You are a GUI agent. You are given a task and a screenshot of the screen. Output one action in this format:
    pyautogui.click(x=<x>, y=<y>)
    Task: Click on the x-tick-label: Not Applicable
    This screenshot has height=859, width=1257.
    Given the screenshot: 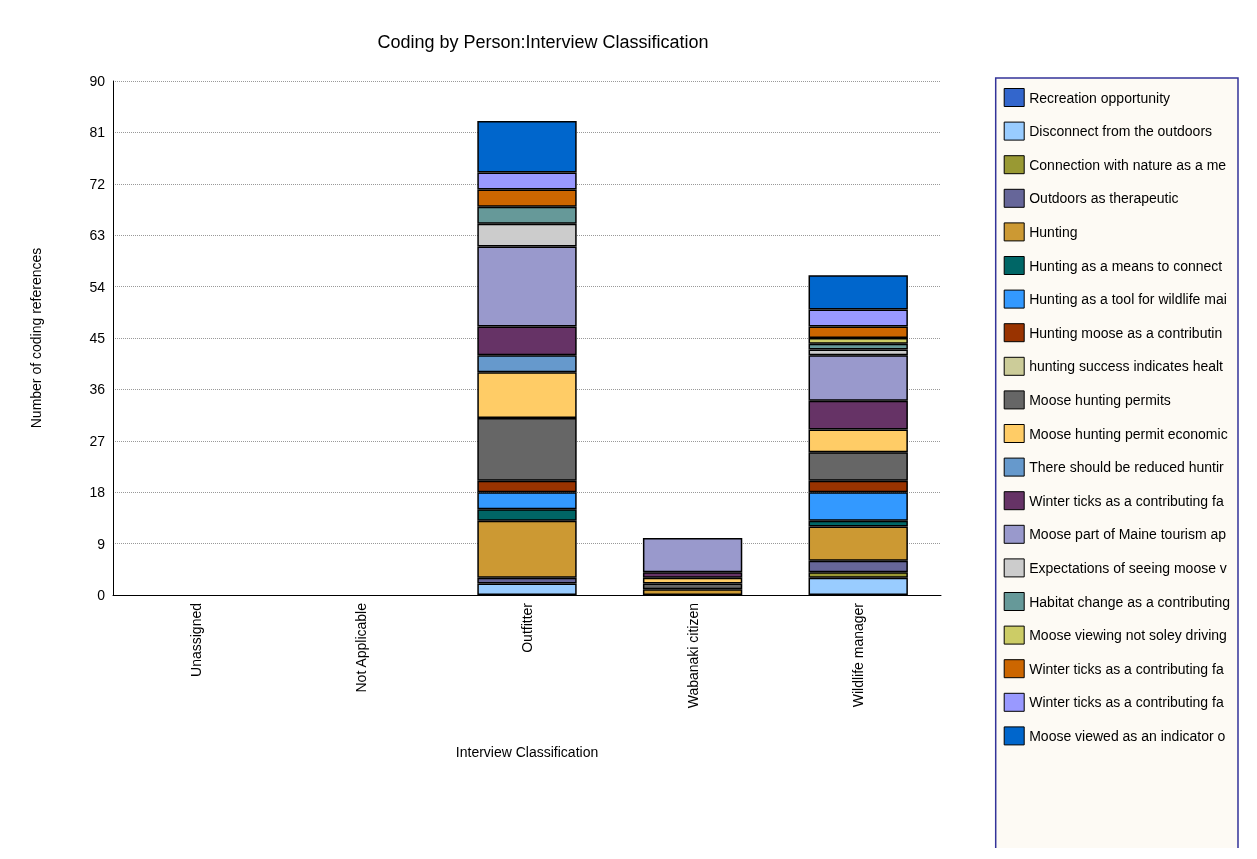 What is the action you would take?
    pyautogui.click(x=361, y=647)
    